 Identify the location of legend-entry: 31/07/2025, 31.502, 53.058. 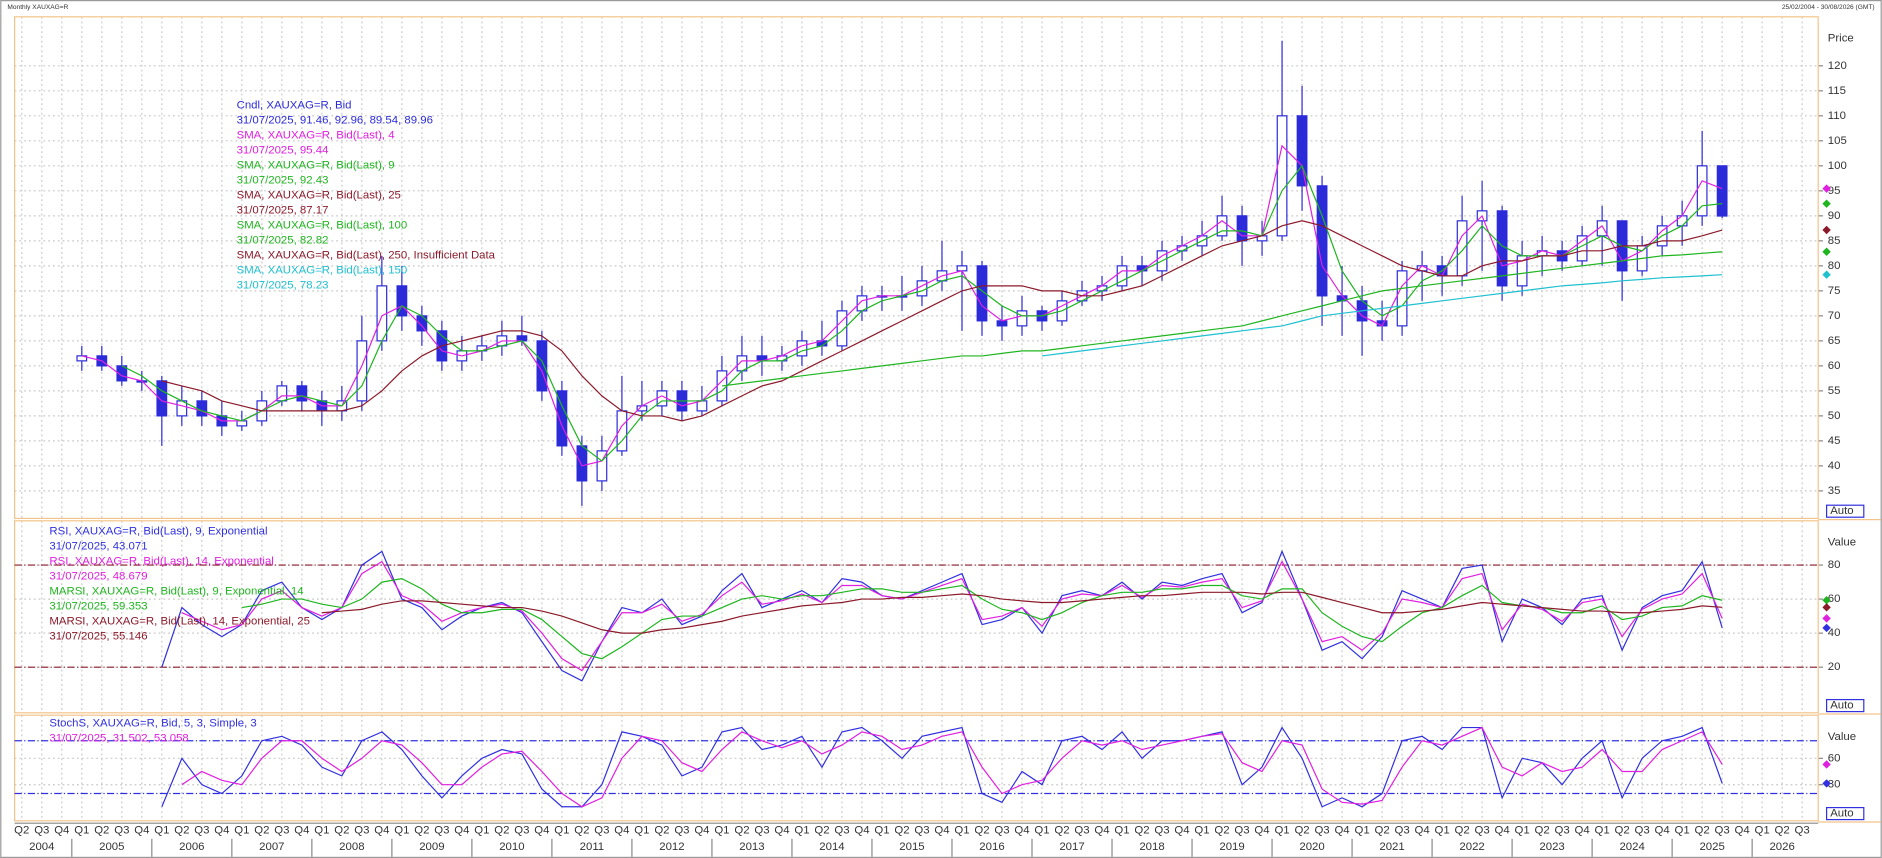
(118, 739).